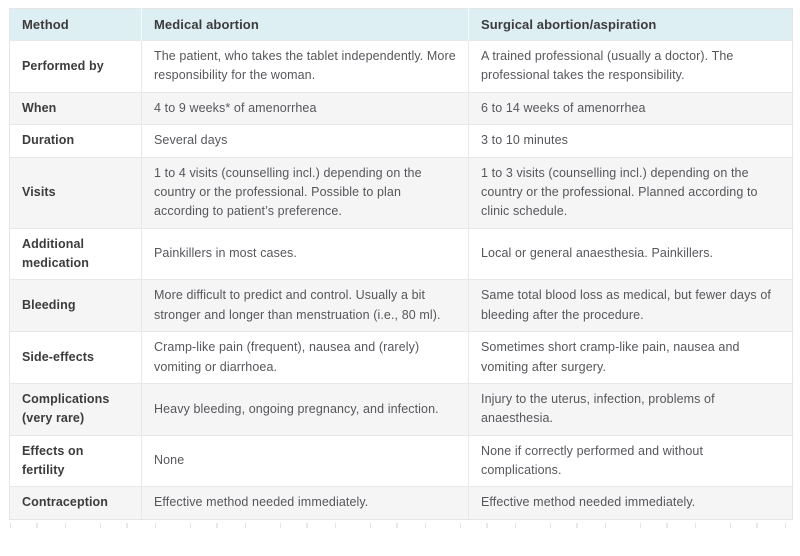  I want to click on row-label: Performed by, so click(75, 66).